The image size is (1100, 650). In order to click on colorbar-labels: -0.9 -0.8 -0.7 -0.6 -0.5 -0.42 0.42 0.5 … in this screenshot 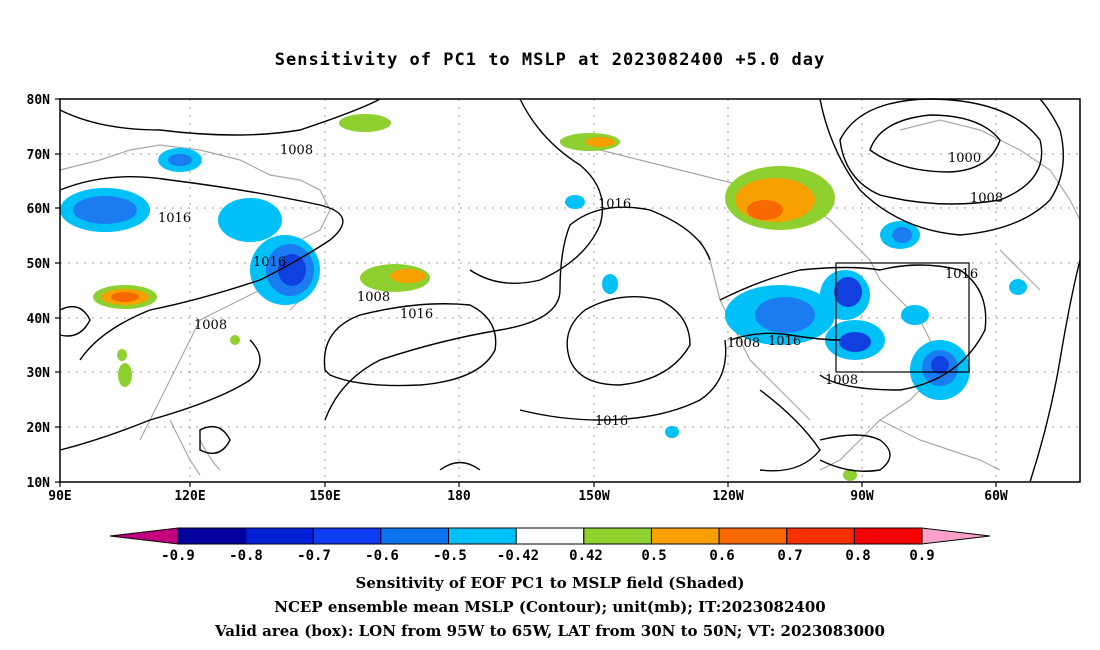, I will do `click(548, 556)`.